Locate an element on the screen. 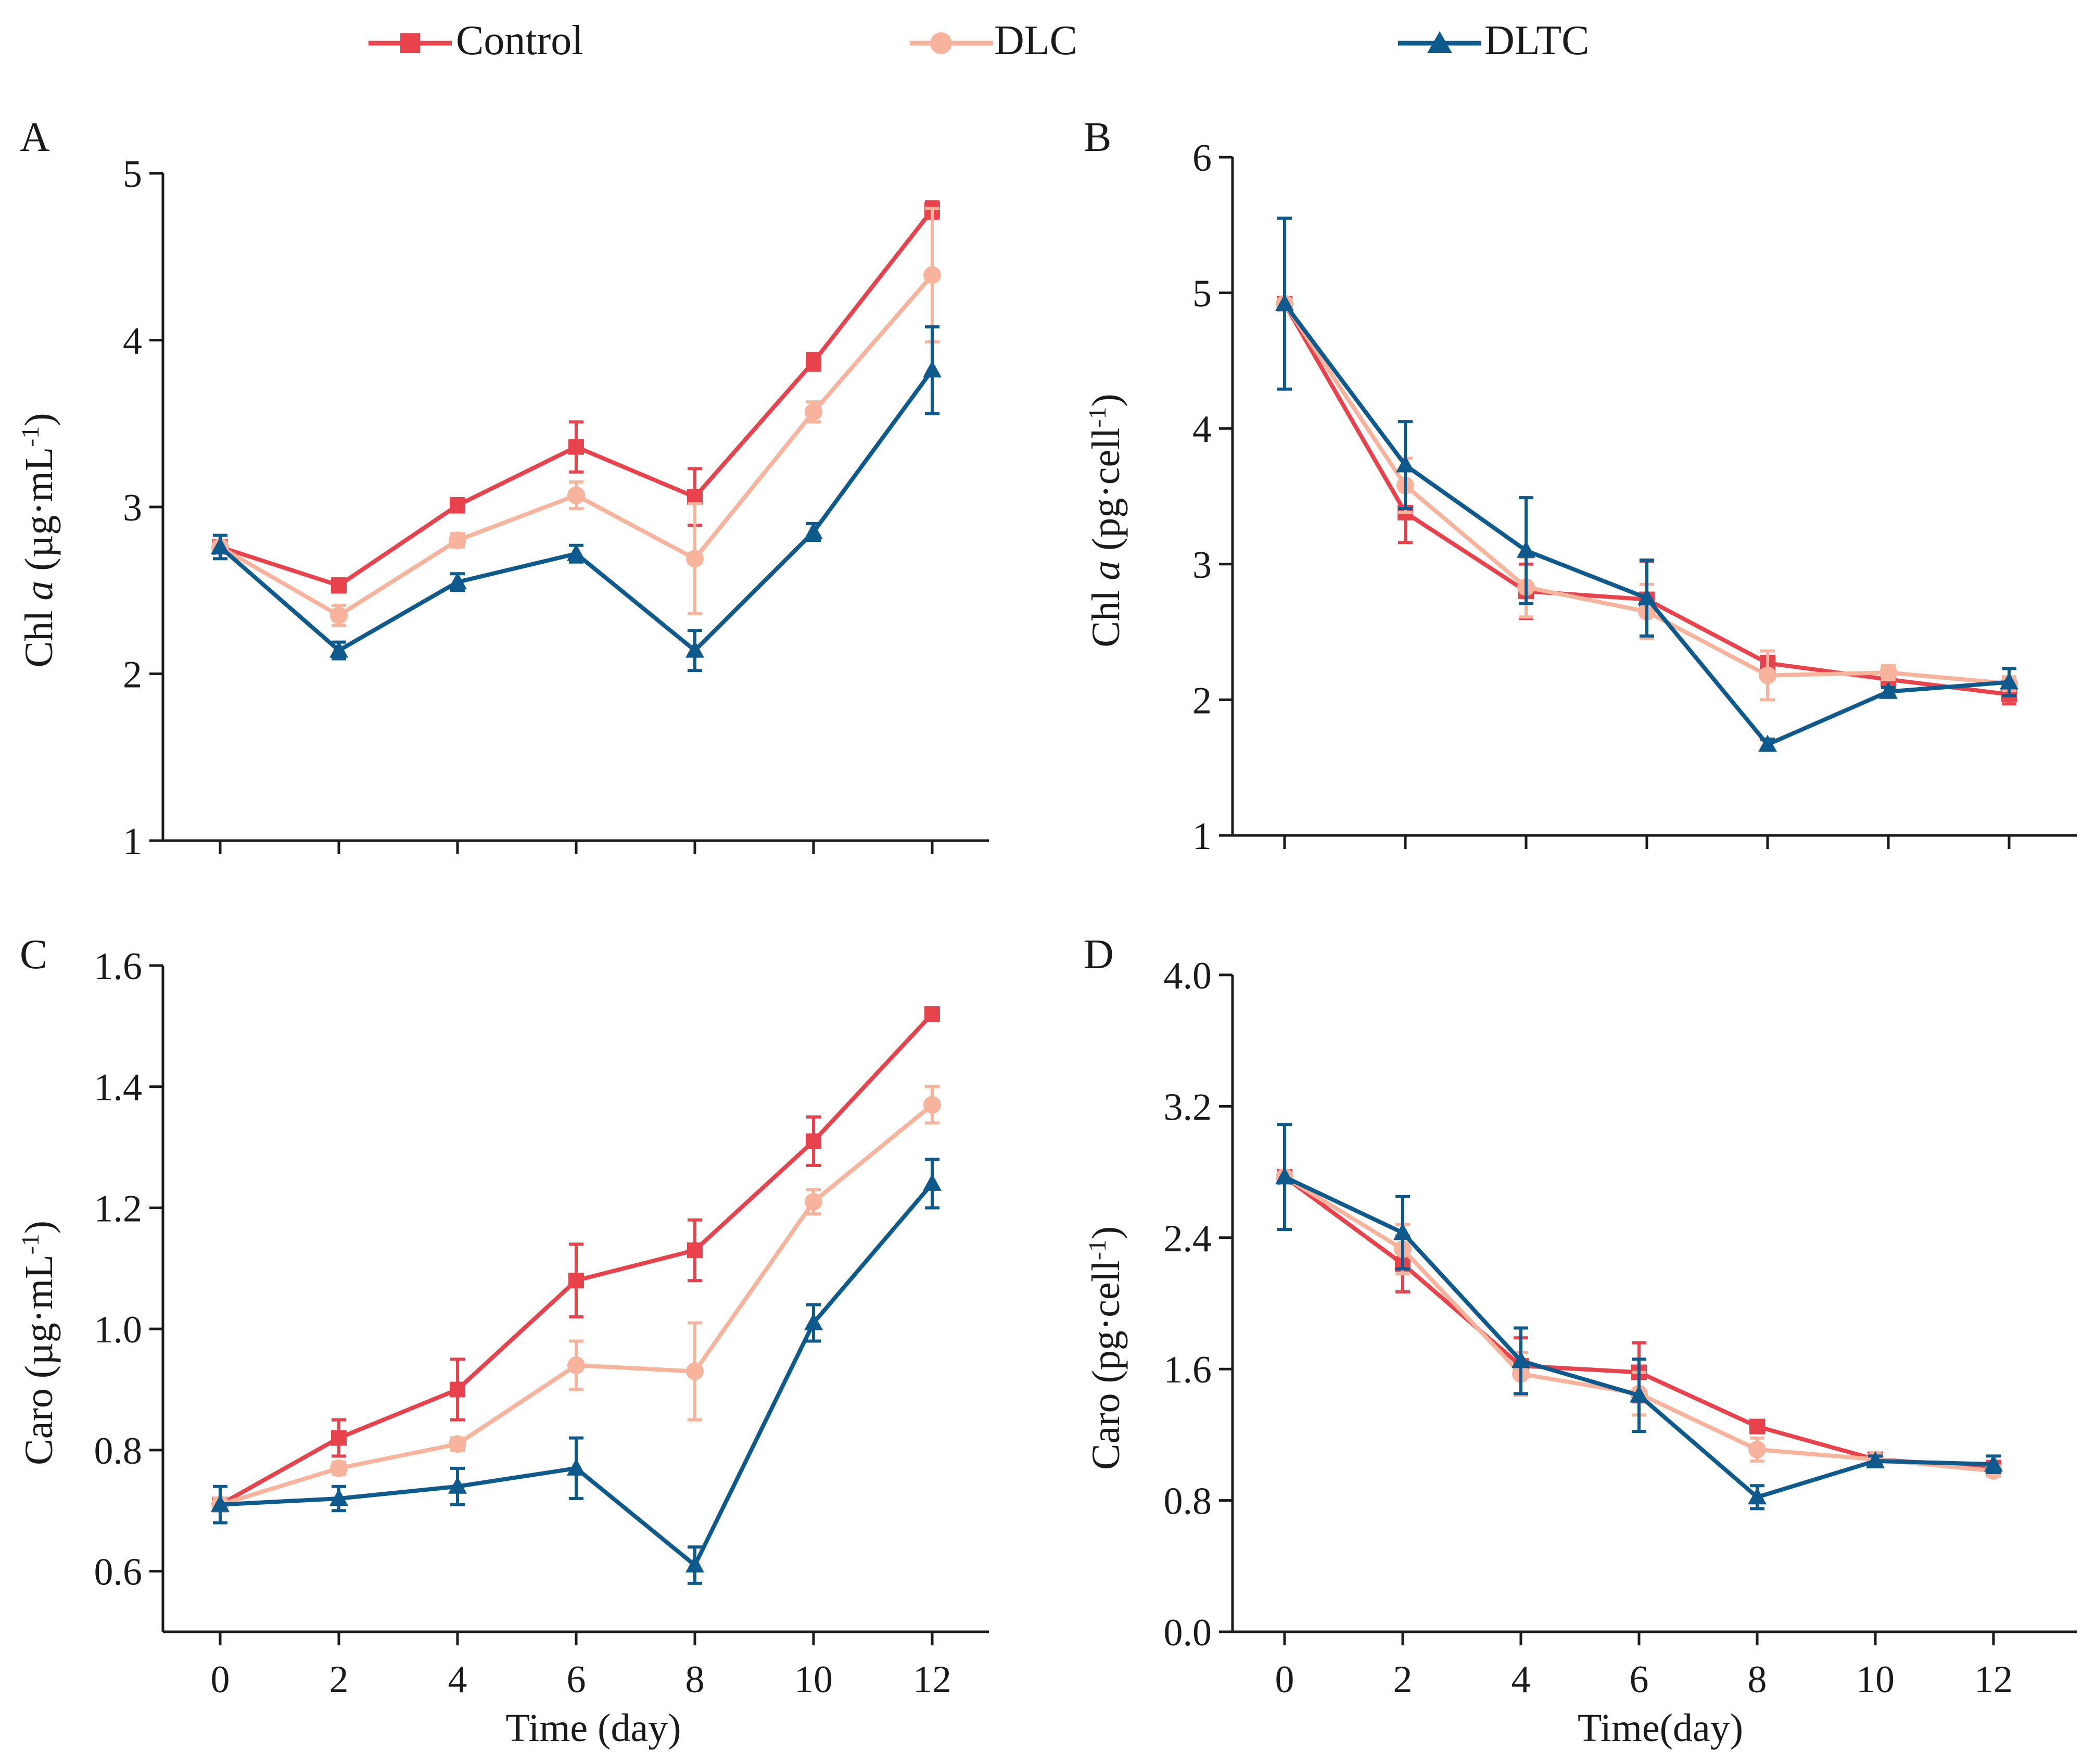 This screenshot has height=1764, width=2083. legend-label-control: Control is located at coordinates (519, 41).